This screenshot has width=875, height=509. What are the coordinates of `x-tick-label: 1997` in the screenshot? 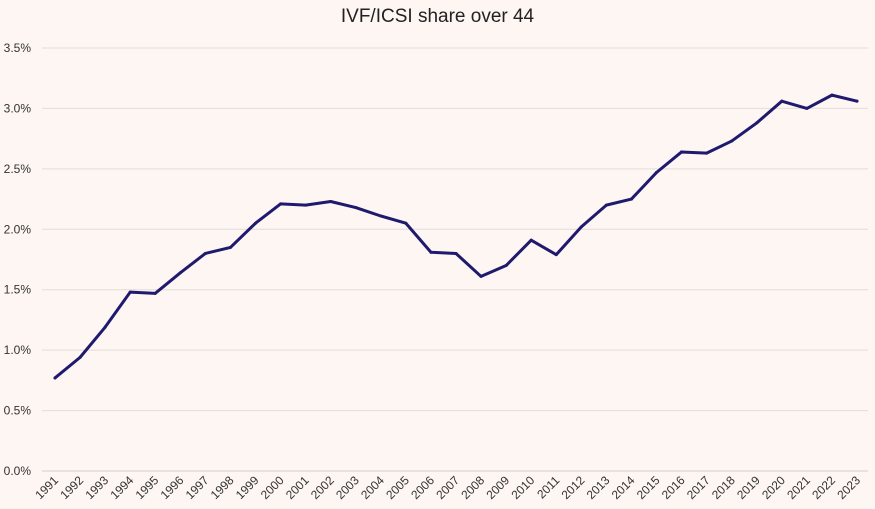 It's located at (197, 487).